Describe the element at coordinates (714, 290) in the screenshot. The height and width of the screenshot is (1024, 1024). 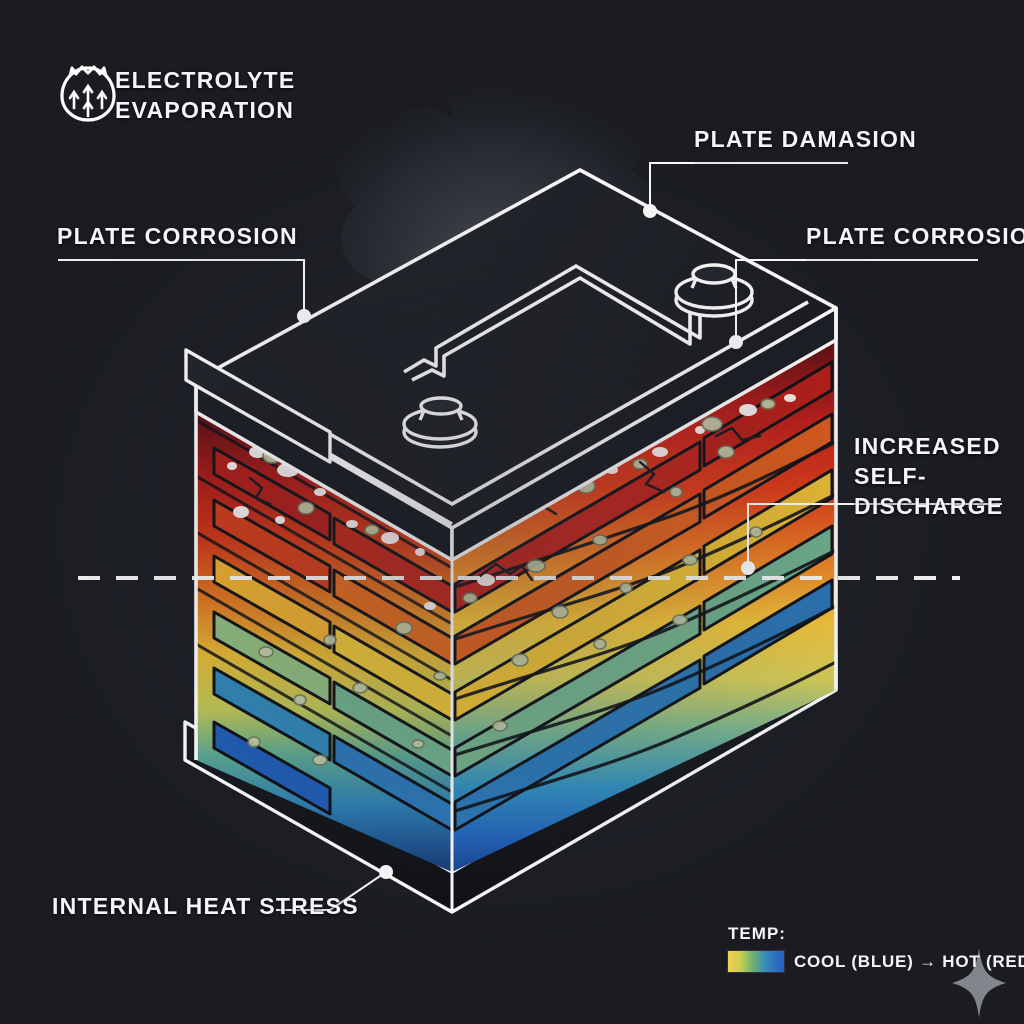
I see `terminal-post-right` at that location.